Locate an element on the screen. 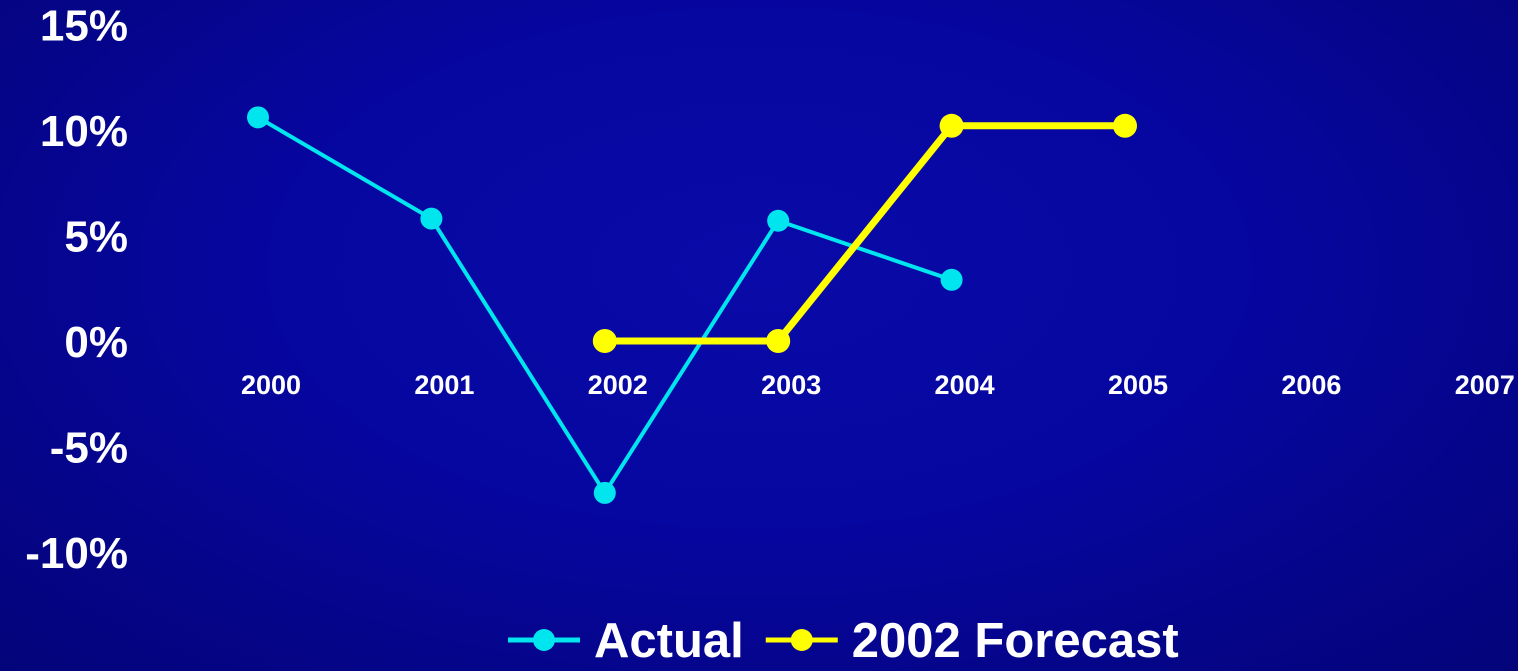 Image resolution: width=1518 pixels, height=671 pixels. x-axis: 2000 2001 2002 2003 2004 2005 2006 2007 is located at coordinates (878, 385).